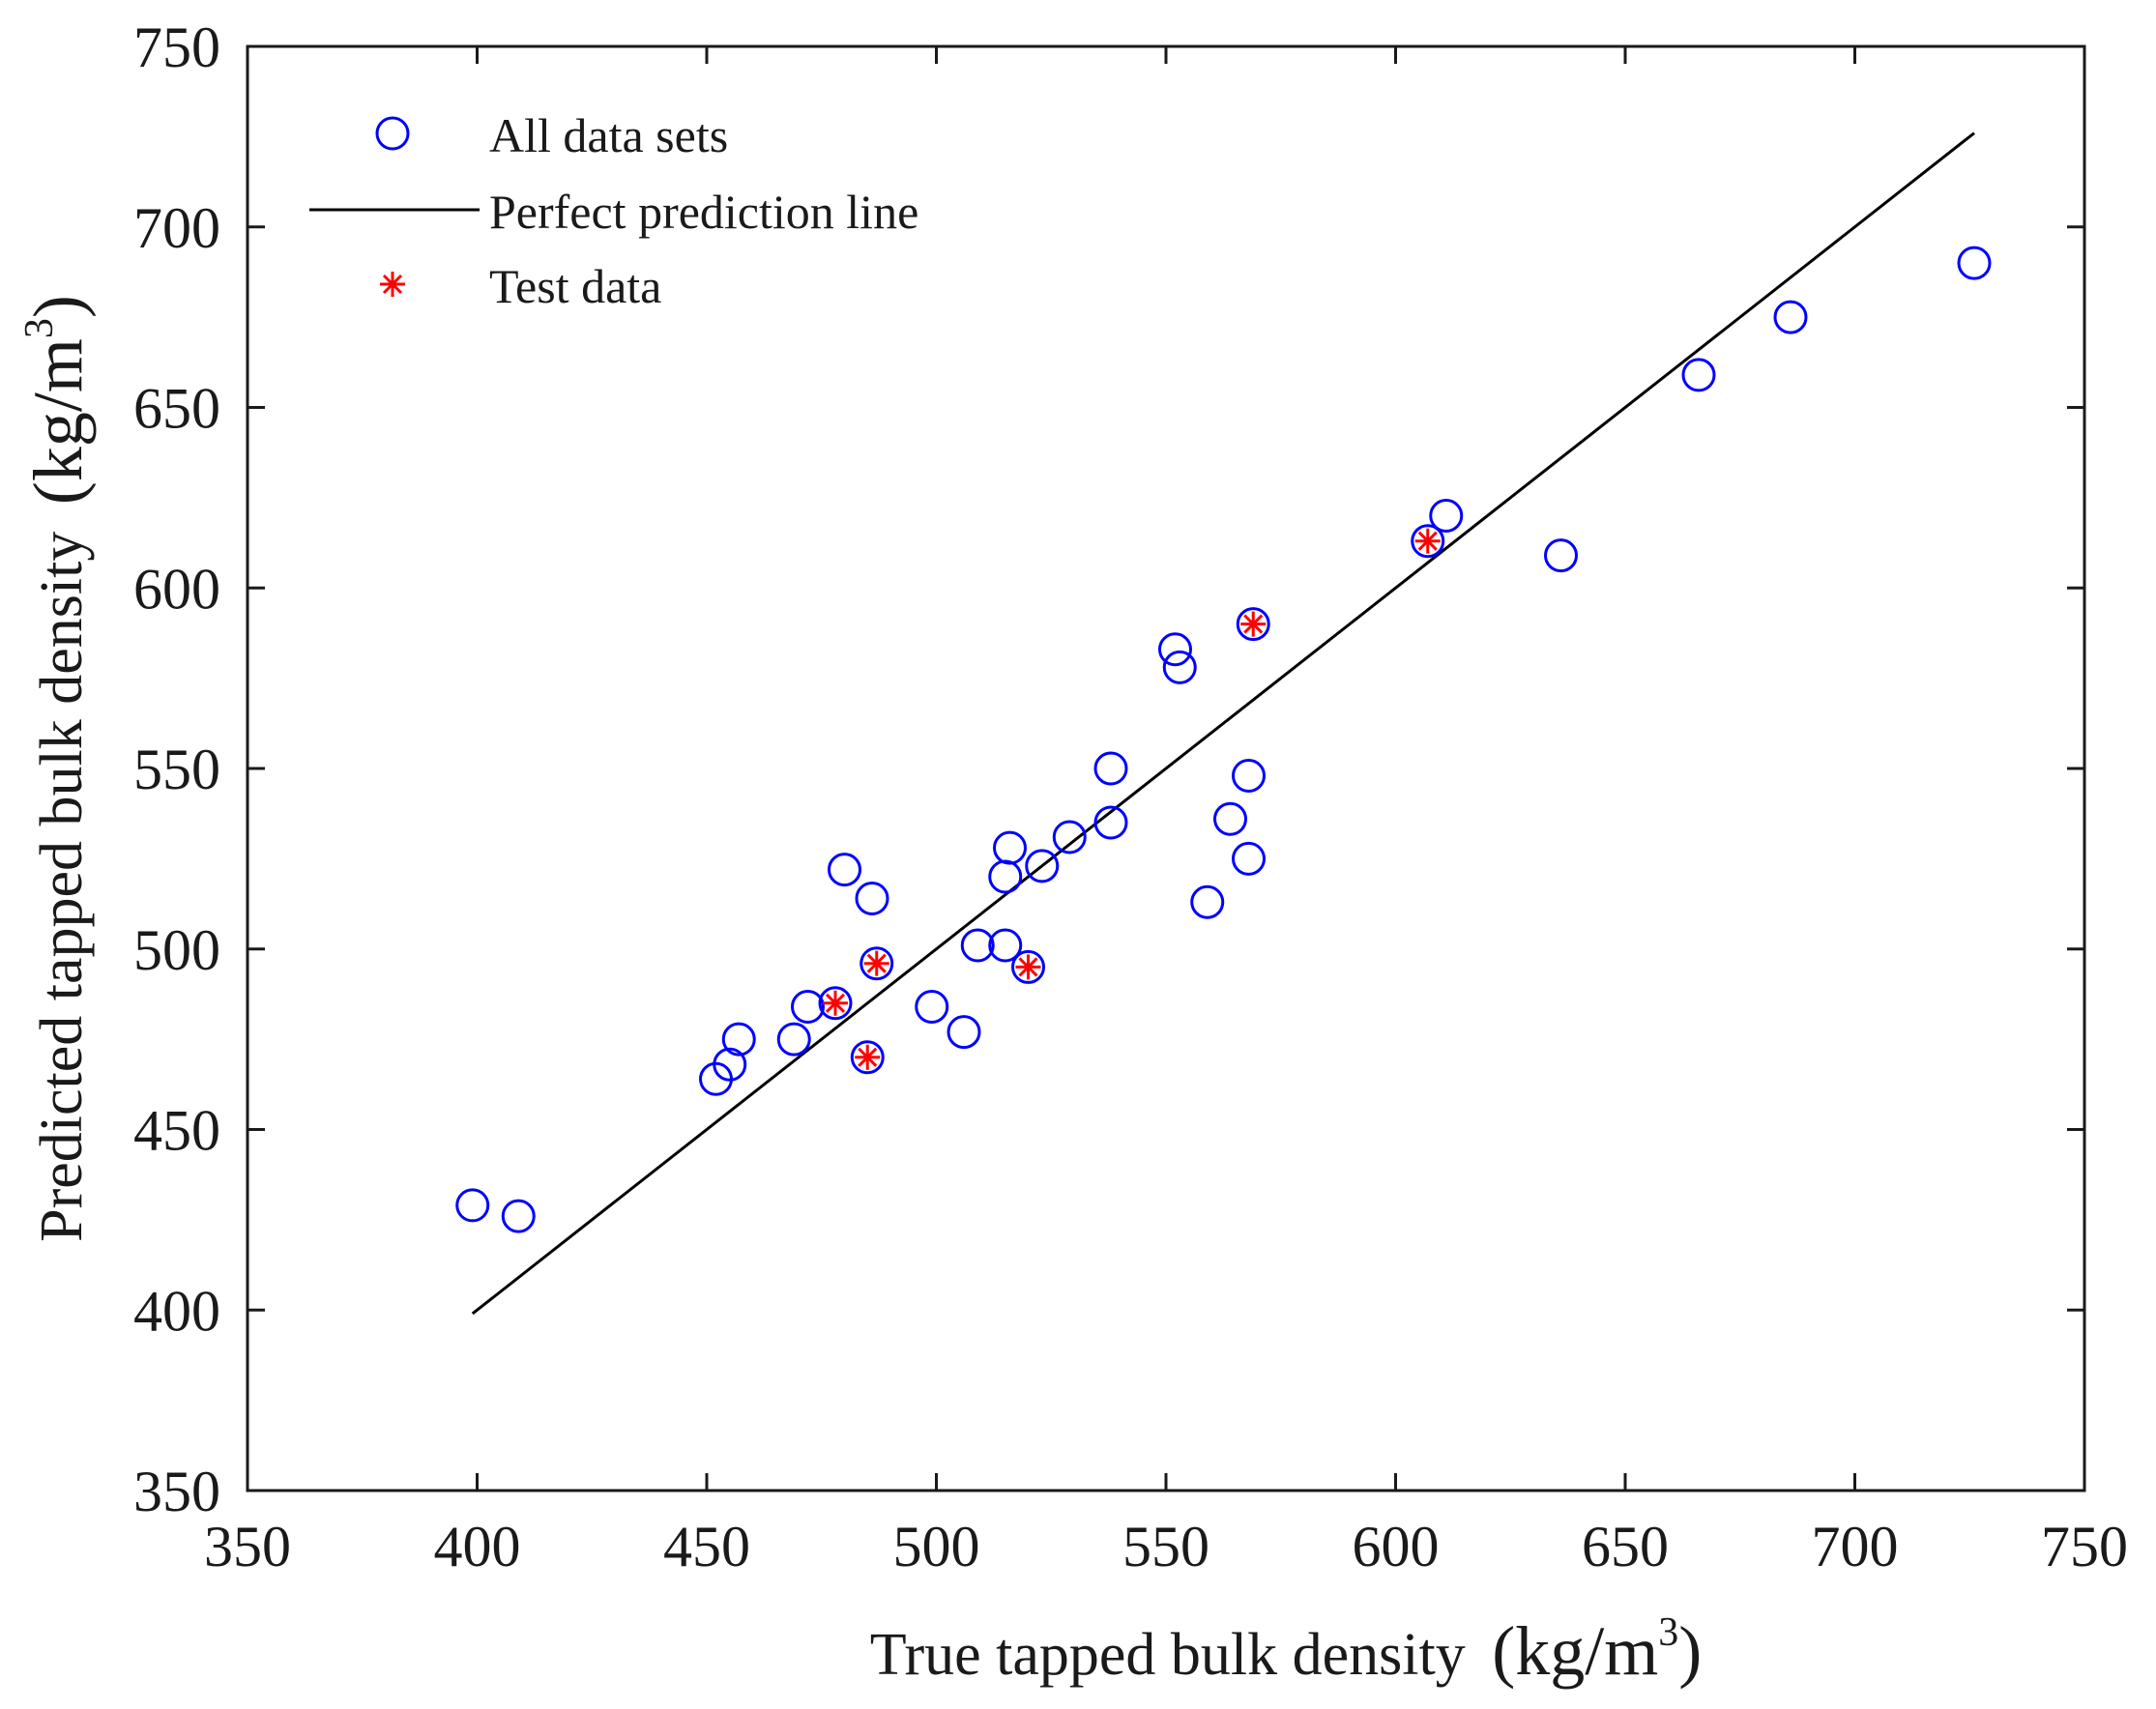  Describe the element at coordinates (58, 421) in the screenshot. I see `y-axis-unit-open: (kg/m` at that location.